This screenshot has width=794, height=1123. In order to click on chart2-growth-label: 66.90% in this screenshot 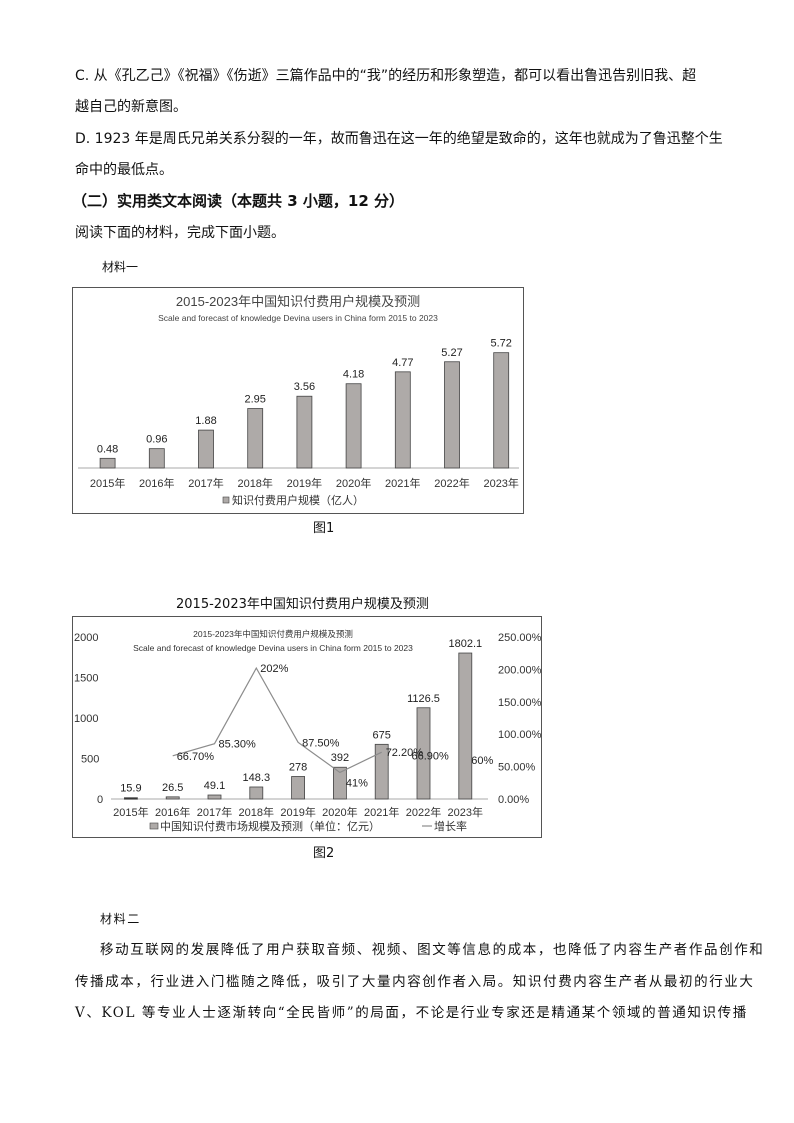, I will do `click(431, 757)`.